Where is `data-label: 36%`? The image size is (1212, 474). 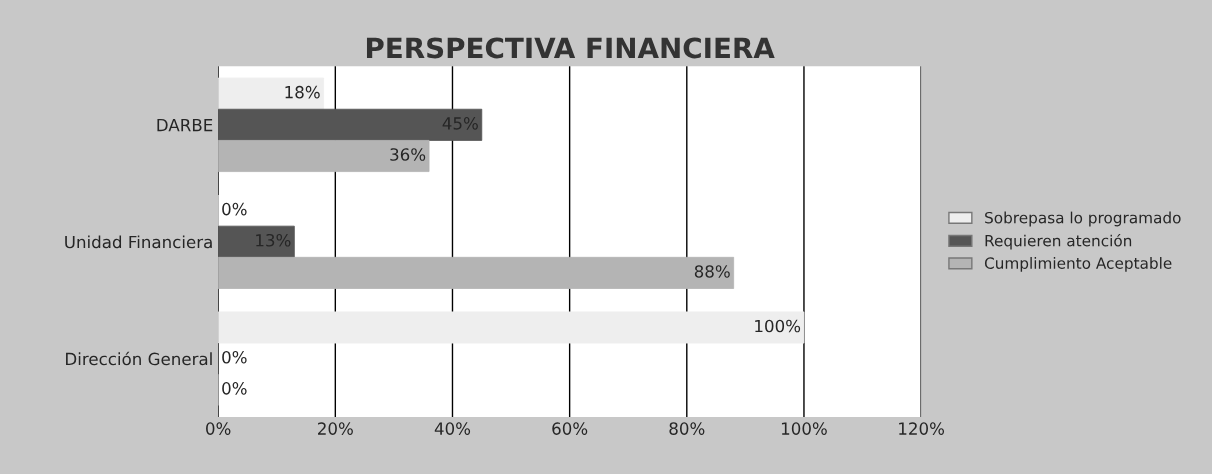
data-label: 36% is located at coordinates (408, 154).